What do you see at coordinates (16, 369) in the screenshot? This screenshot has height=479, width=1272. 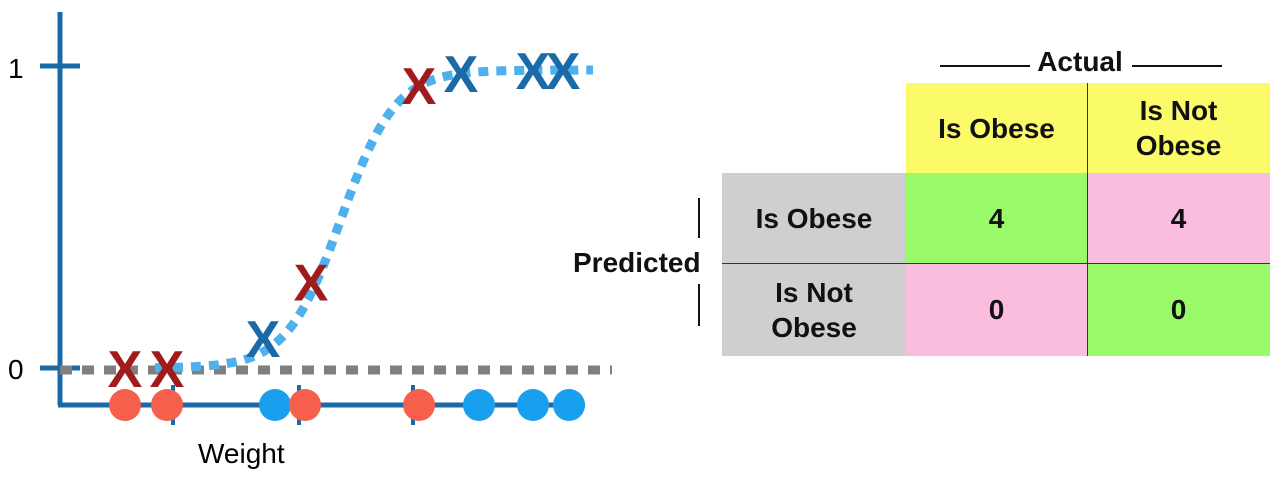 I see `y-tick-label-0: 0` at bounding box center [16, 369].